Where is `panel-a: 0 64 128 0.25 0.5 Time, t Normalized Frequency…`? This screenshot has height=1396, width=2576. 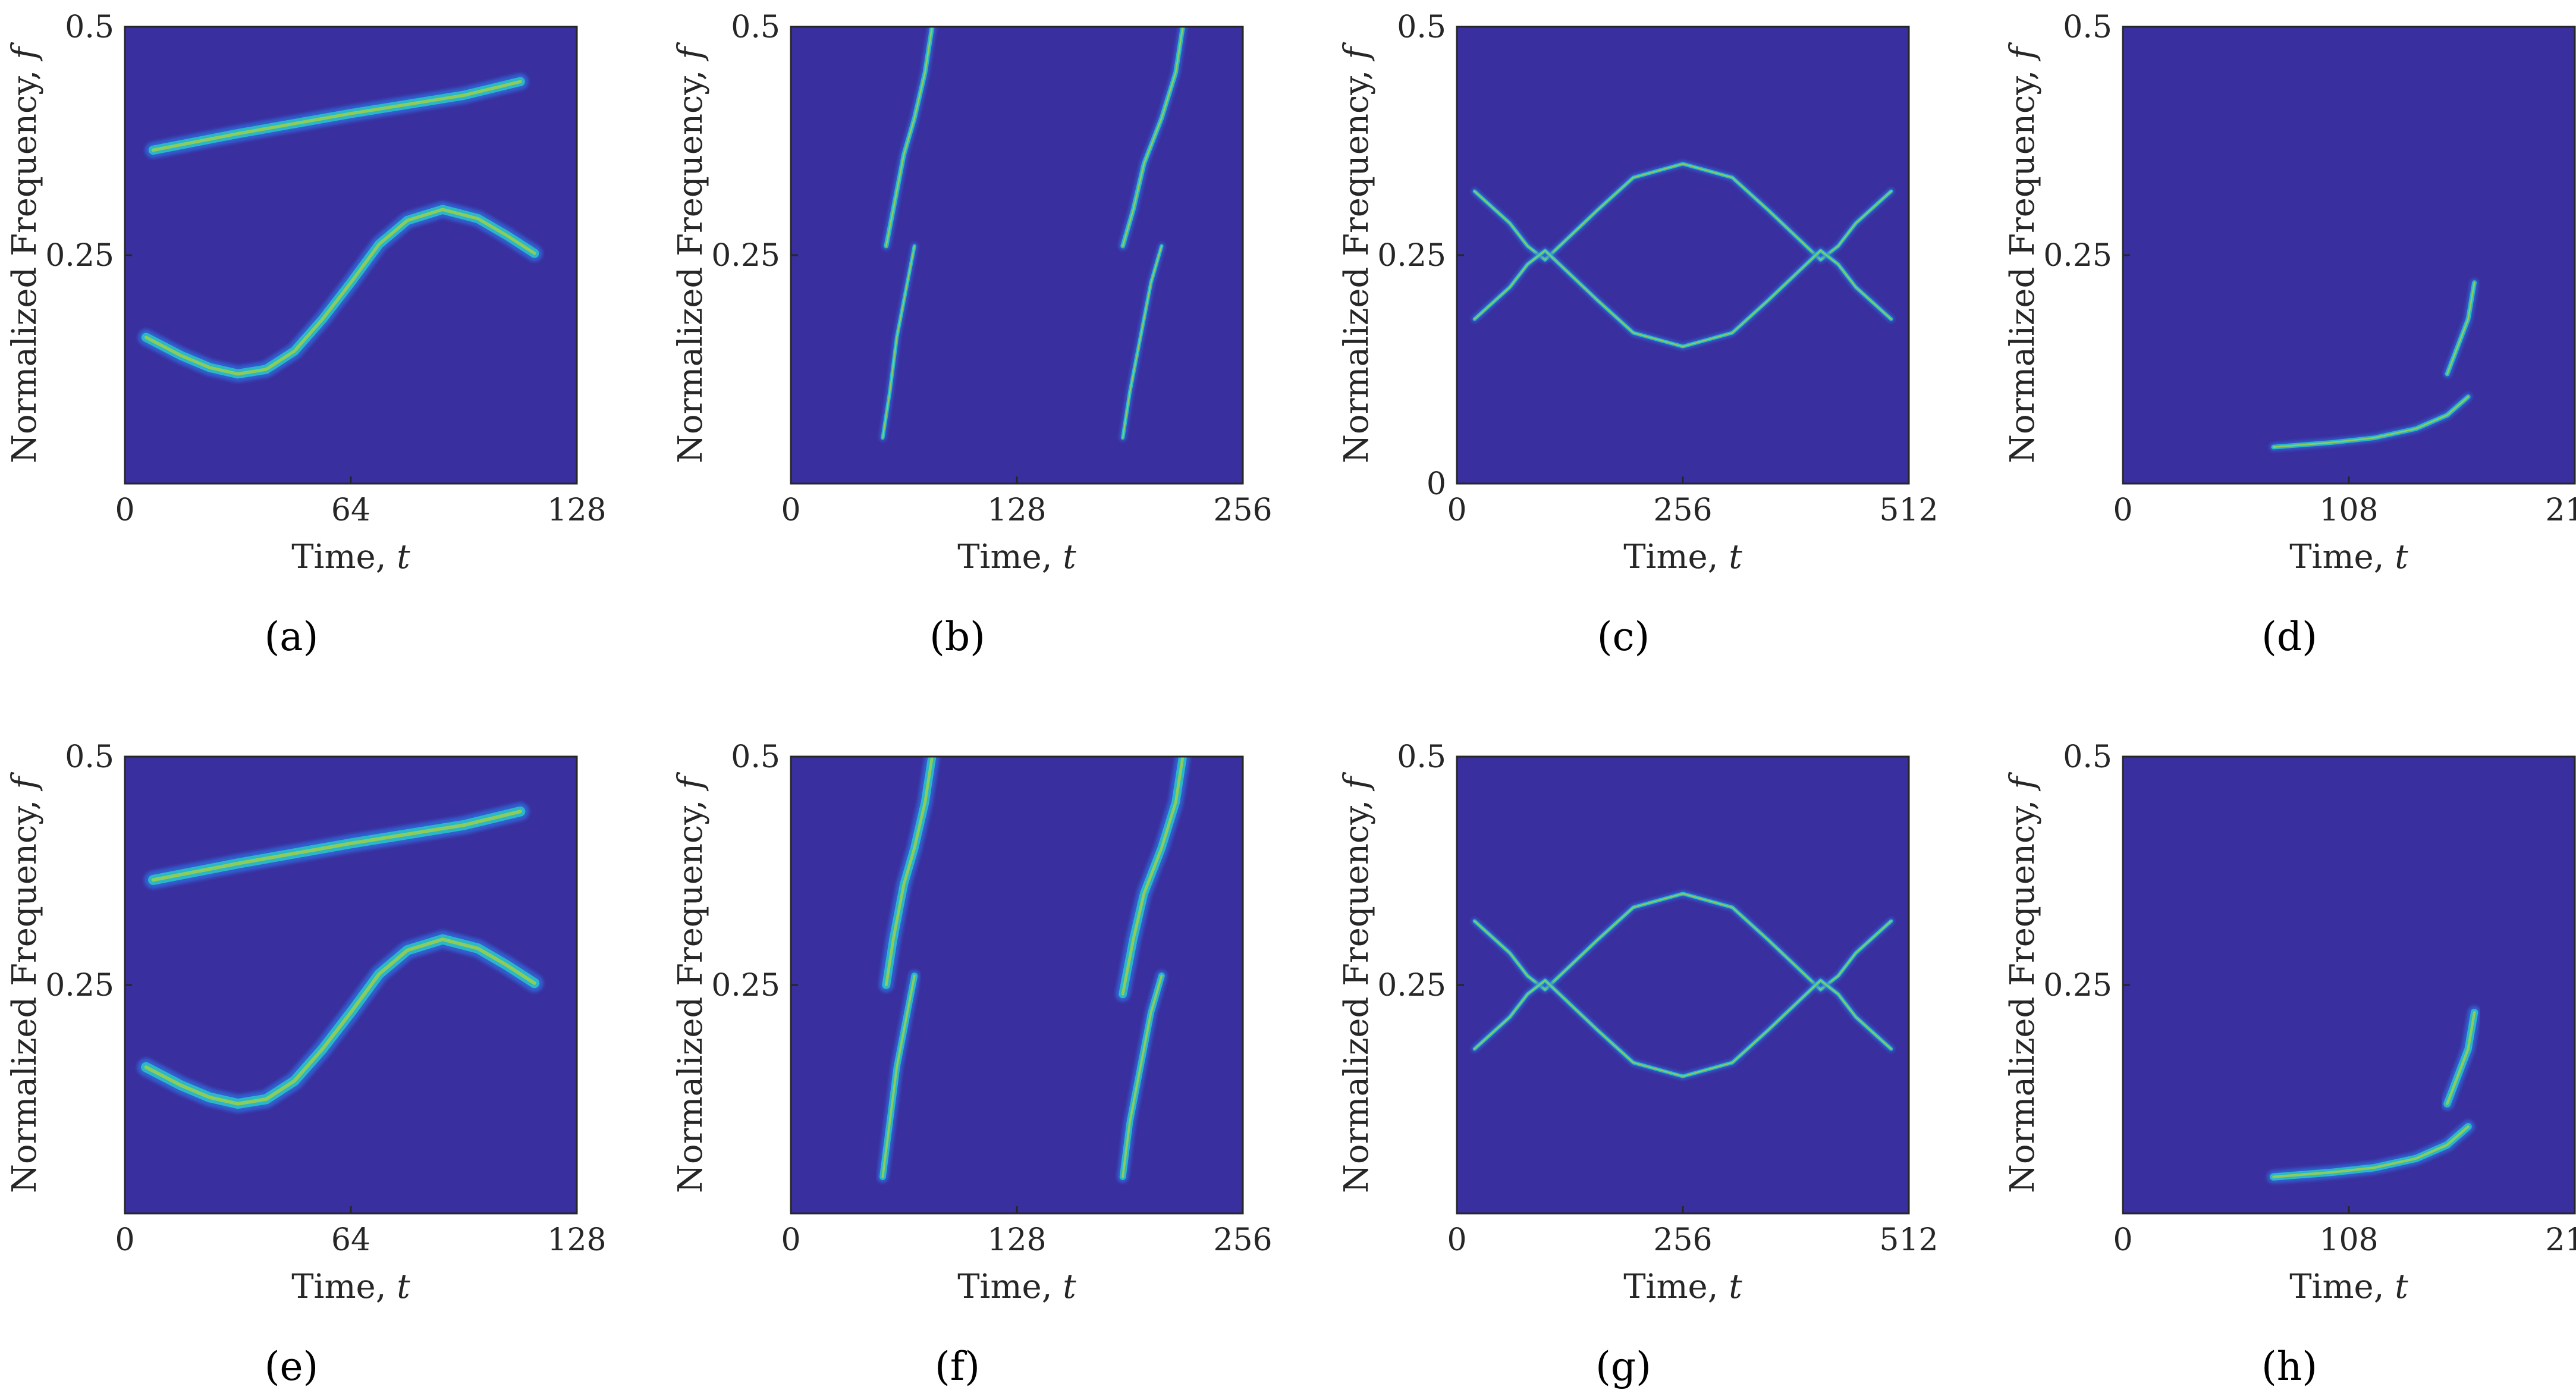
panel-a: 0 64 128 0.25 0.5 Time, t Normalized Frequency… is located at coordinates (306, 335).